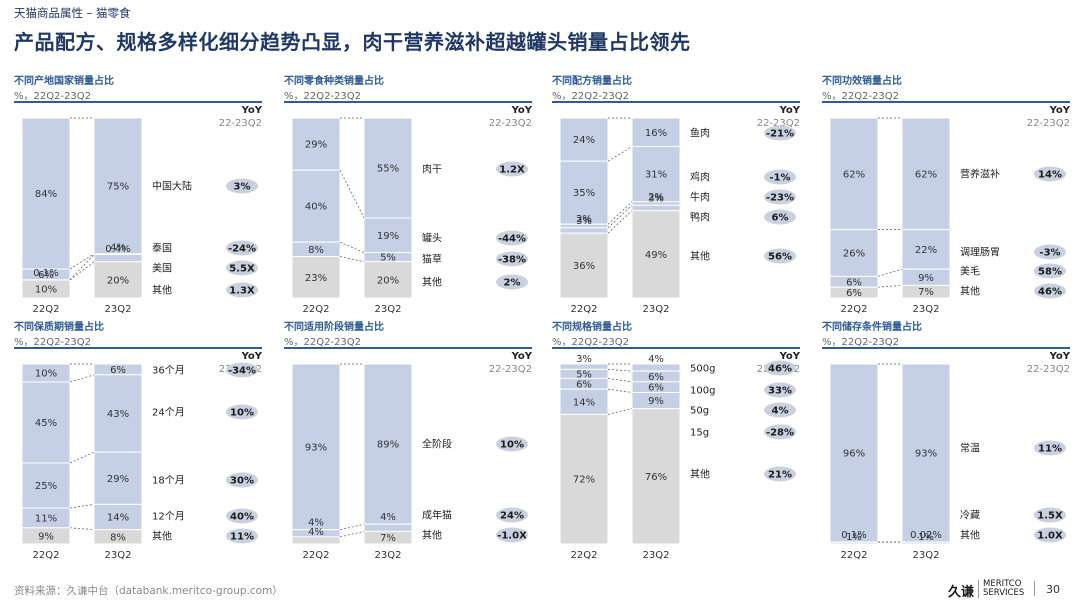 Image resolution: width=1080 pixels, height=608 pixels. I want to click on yoy-value: 14%, so click(1050, 175).